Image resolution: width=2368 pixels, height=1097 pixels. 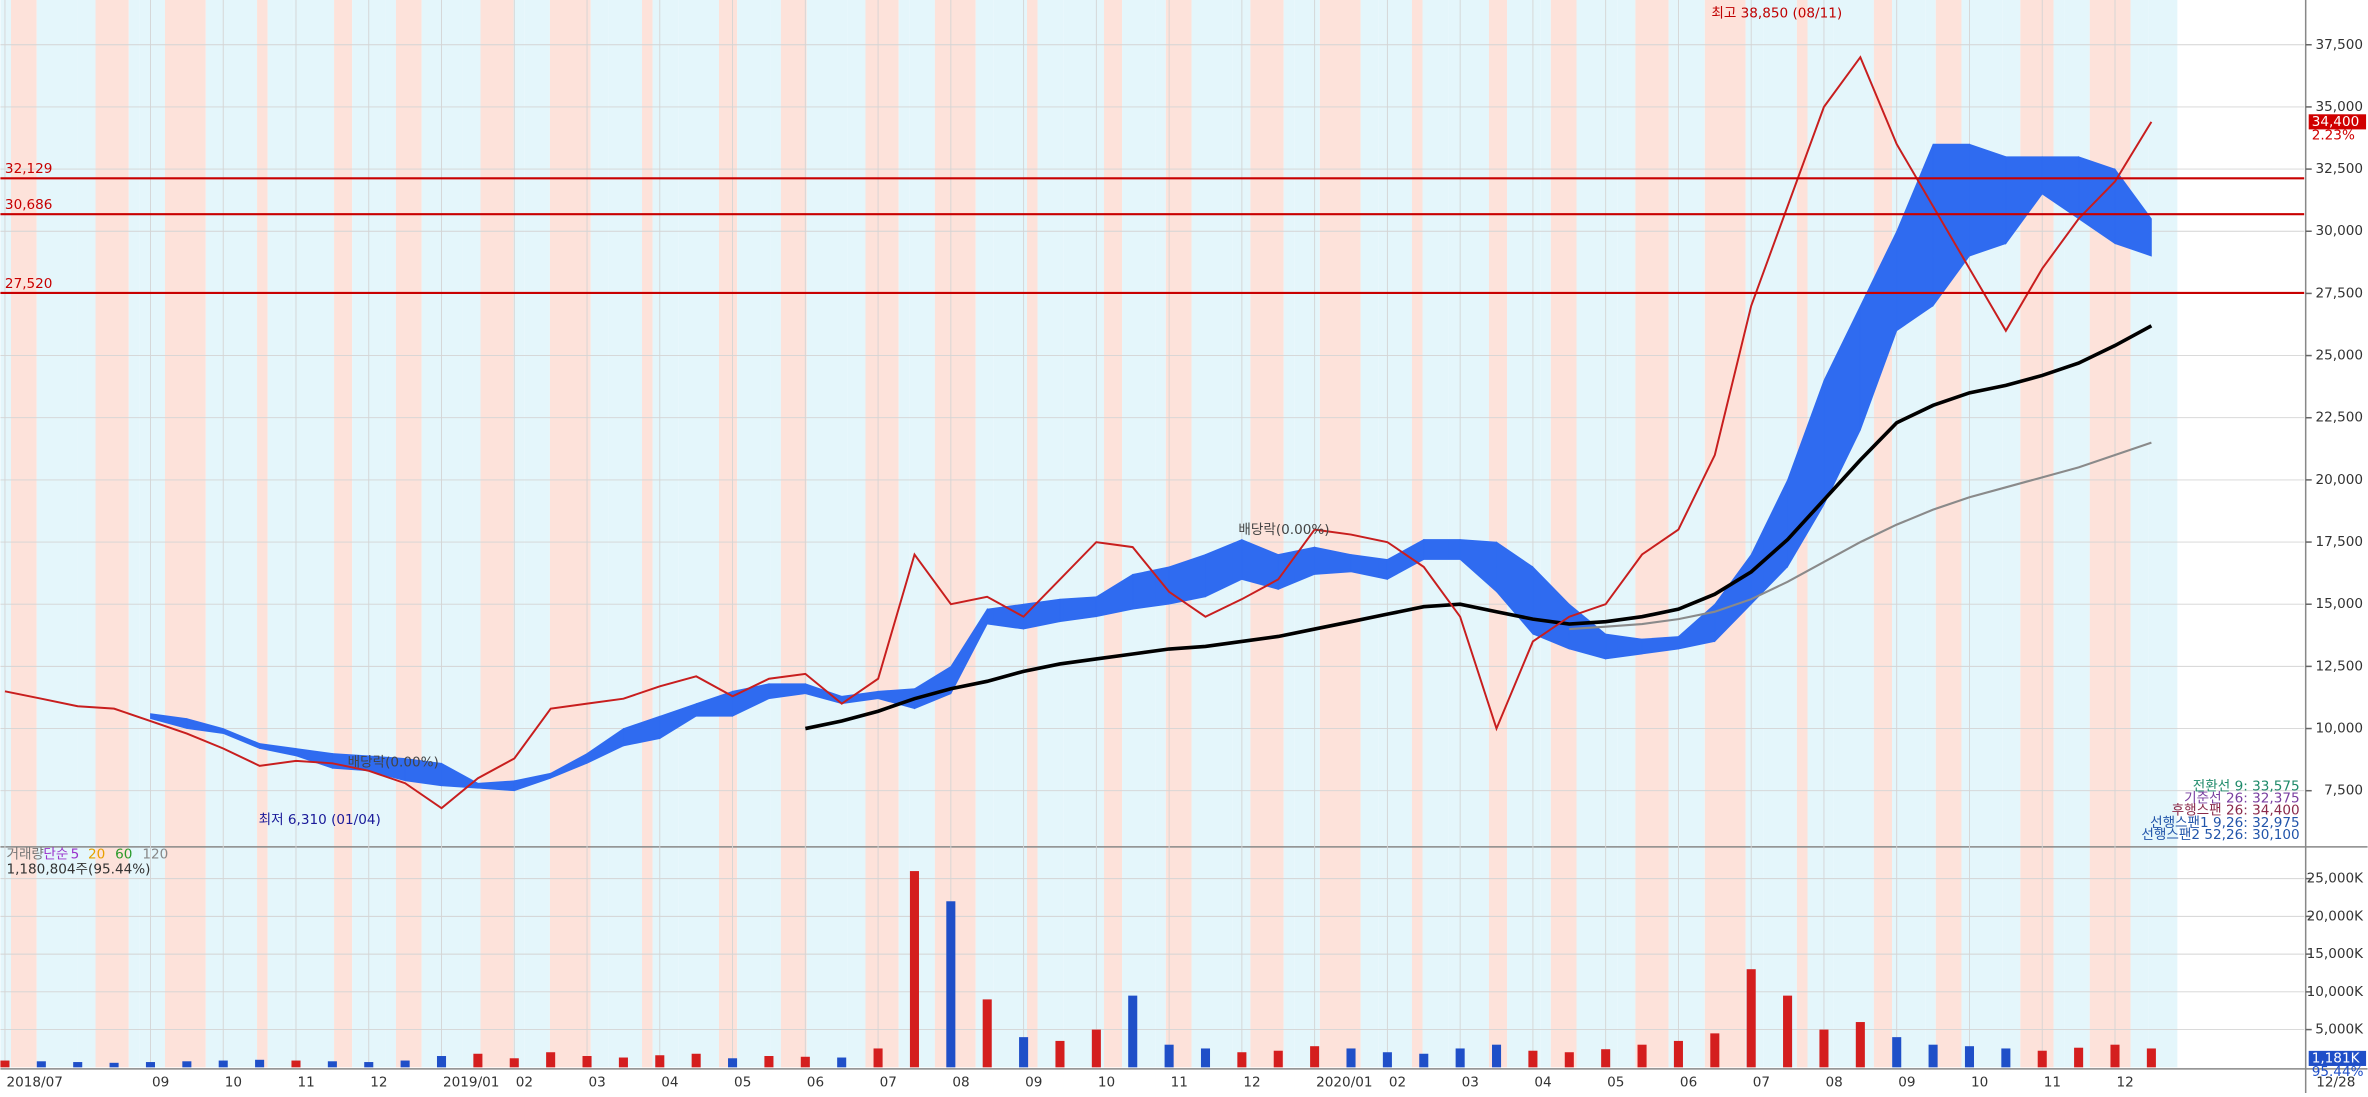 What do you see at coordinates (2133, 212) in the screenshot?
I see `cloud` at bounding box center [2133, 212].